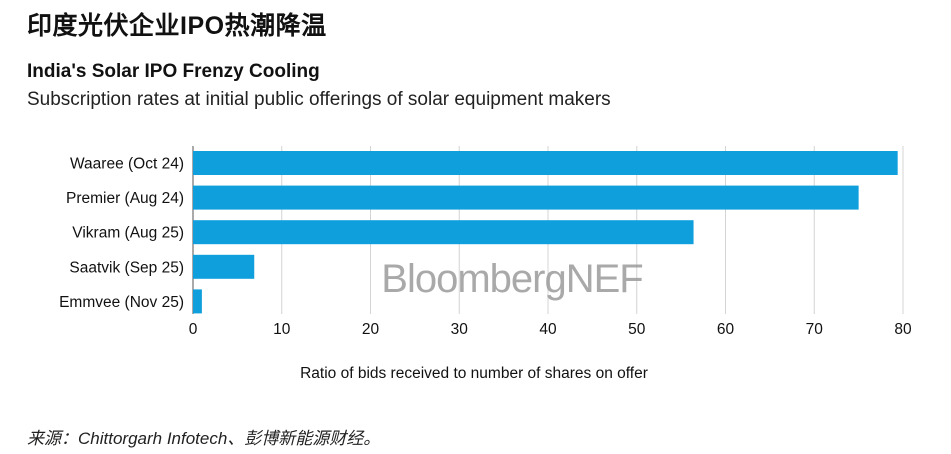  Describe the element at coordinates (193, 329) in the screenshot. I see `x-tick-label: 0` at that location.